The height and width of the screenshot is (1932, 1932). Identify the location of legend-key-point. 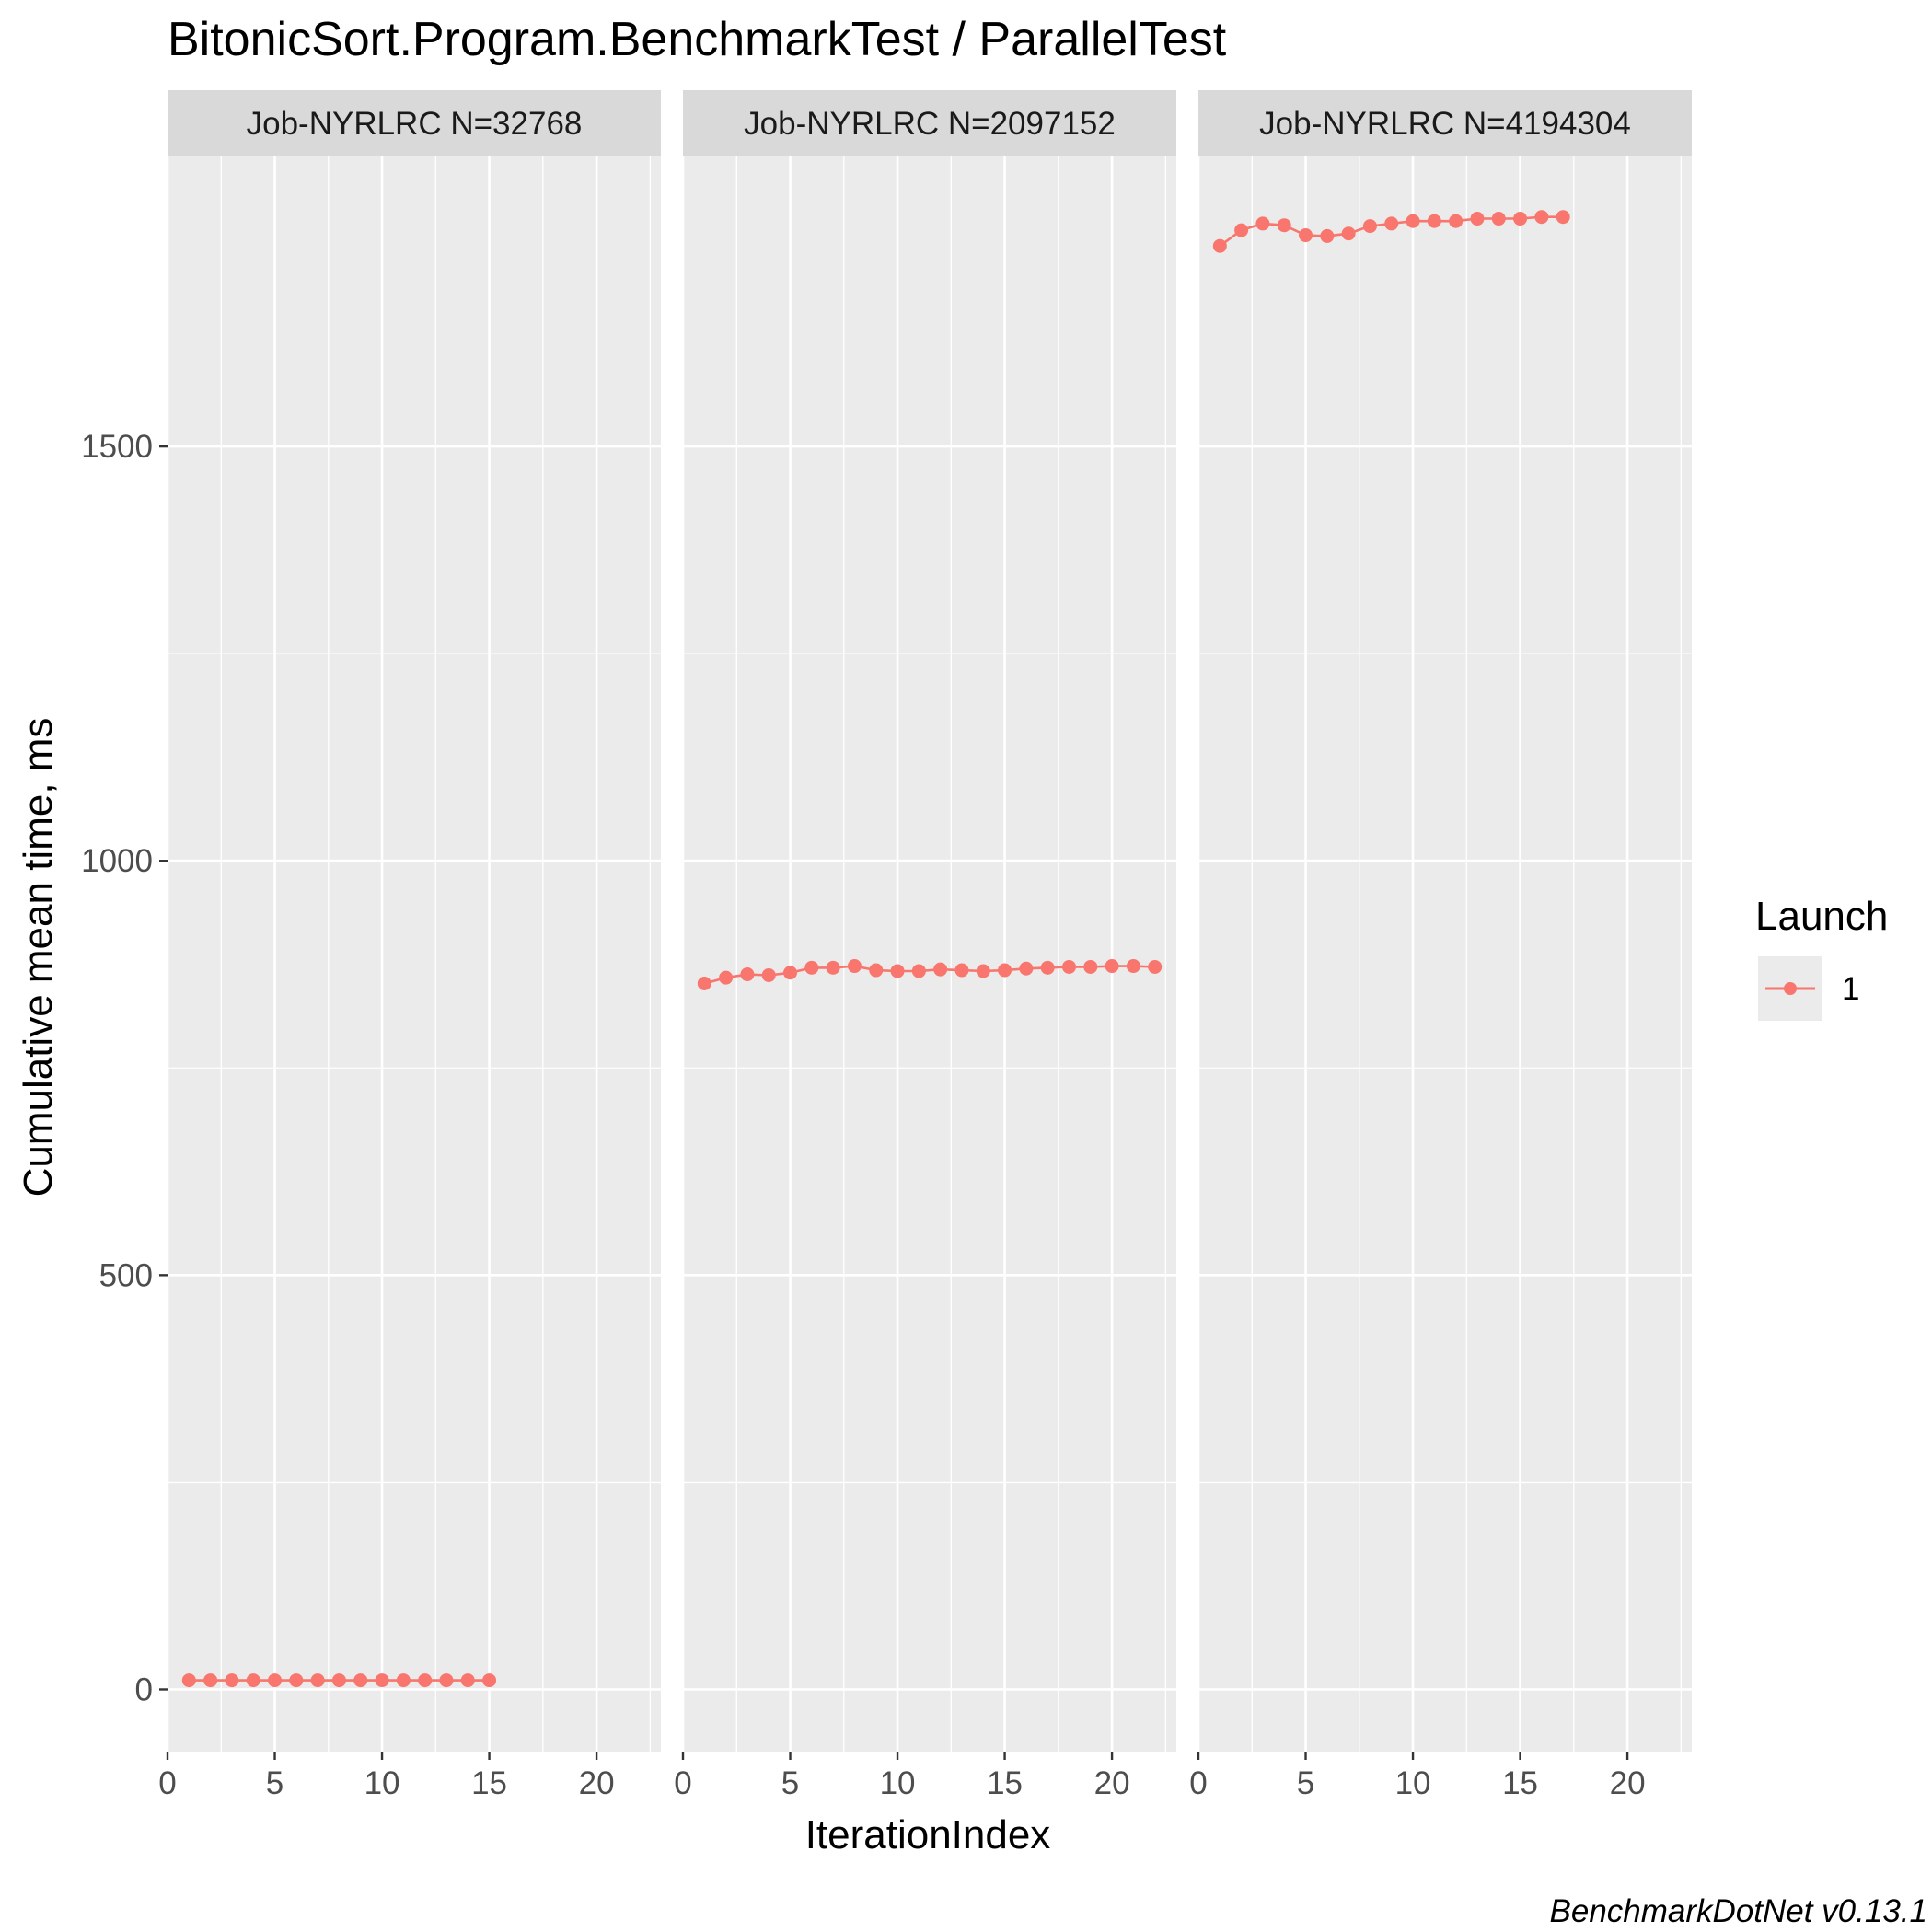
(1791, 989).